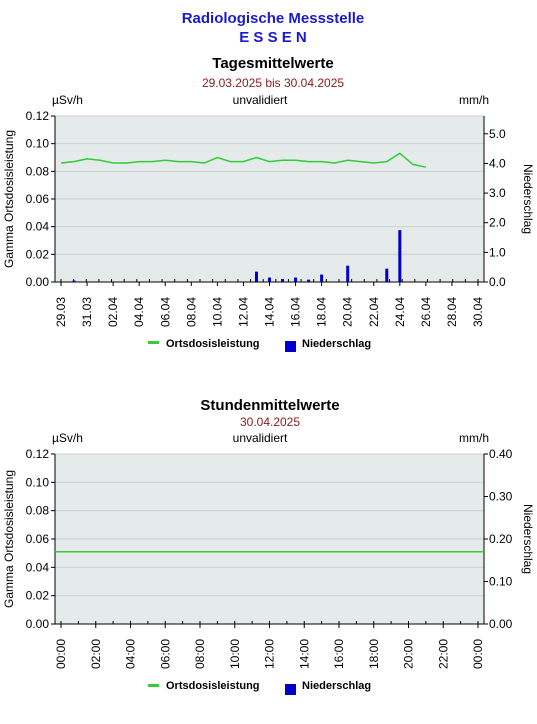 The width and height of the screenshot is (537, 724). Describe the element at coordinates (139, 312) in the screenshot. I see `x-tick-label: 04.04` at that location.